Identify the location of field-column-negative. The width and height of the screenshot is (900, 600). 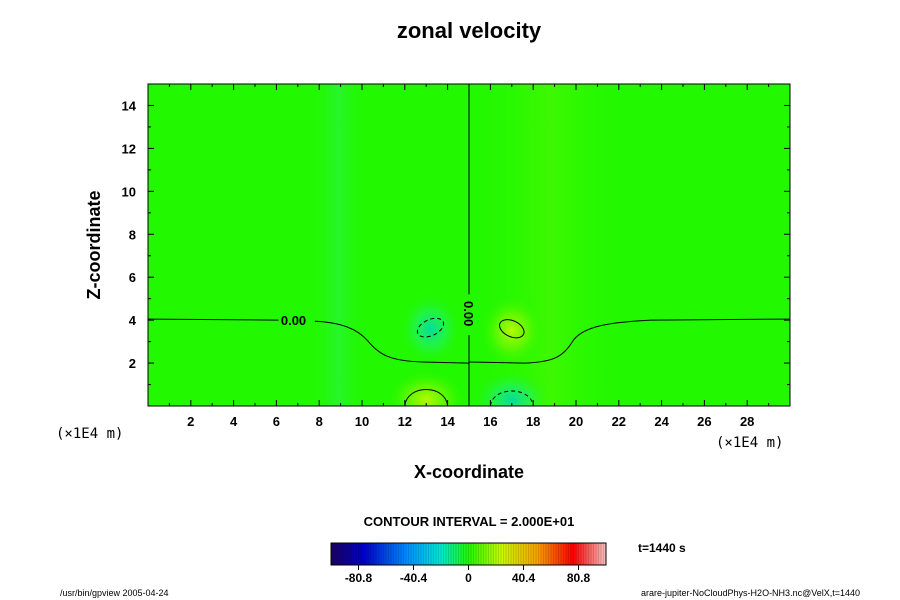
(338, 245).